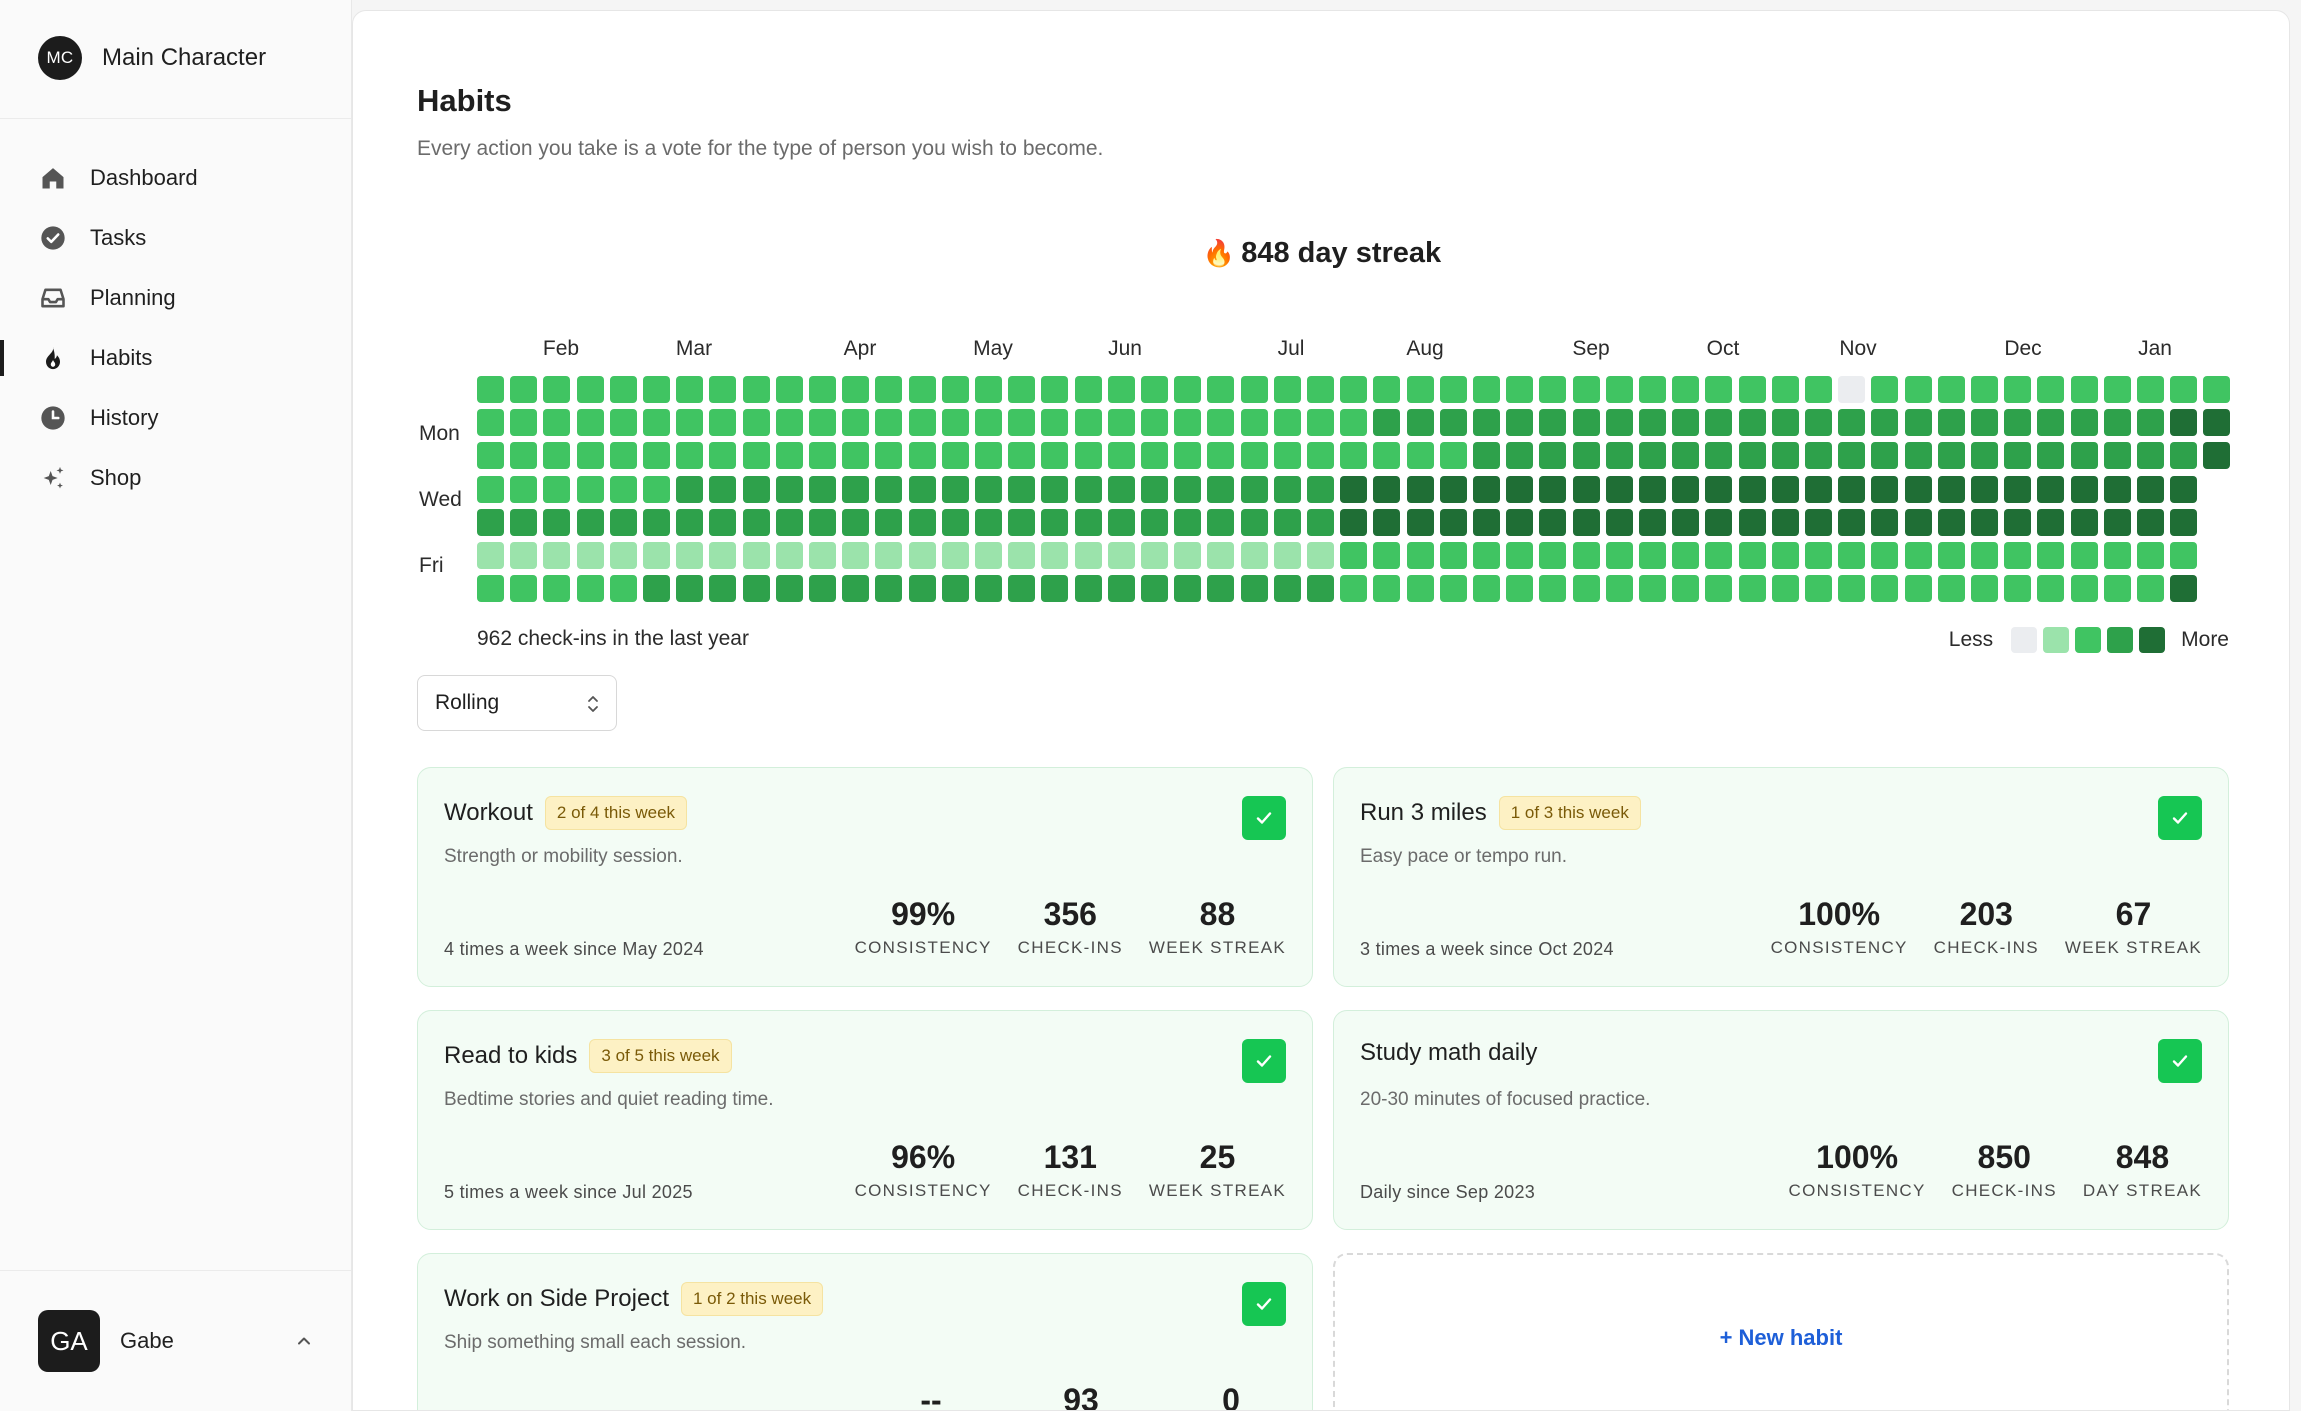 This screenshot has width=2301, height=1411. I want to click on sidebar-item-tasks: Tasks, so click(176, 238).